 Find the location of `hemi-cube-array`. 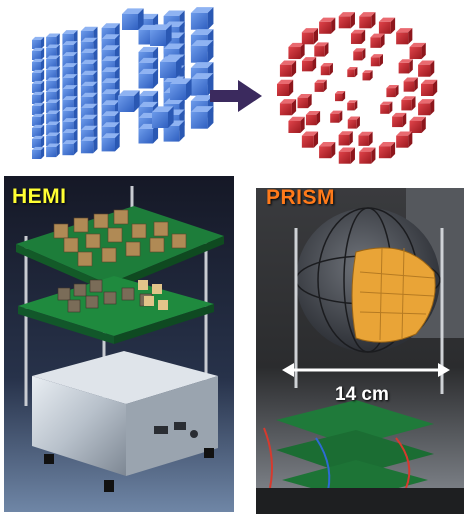

hemi-cube-array is located at coordinates (123, 83).